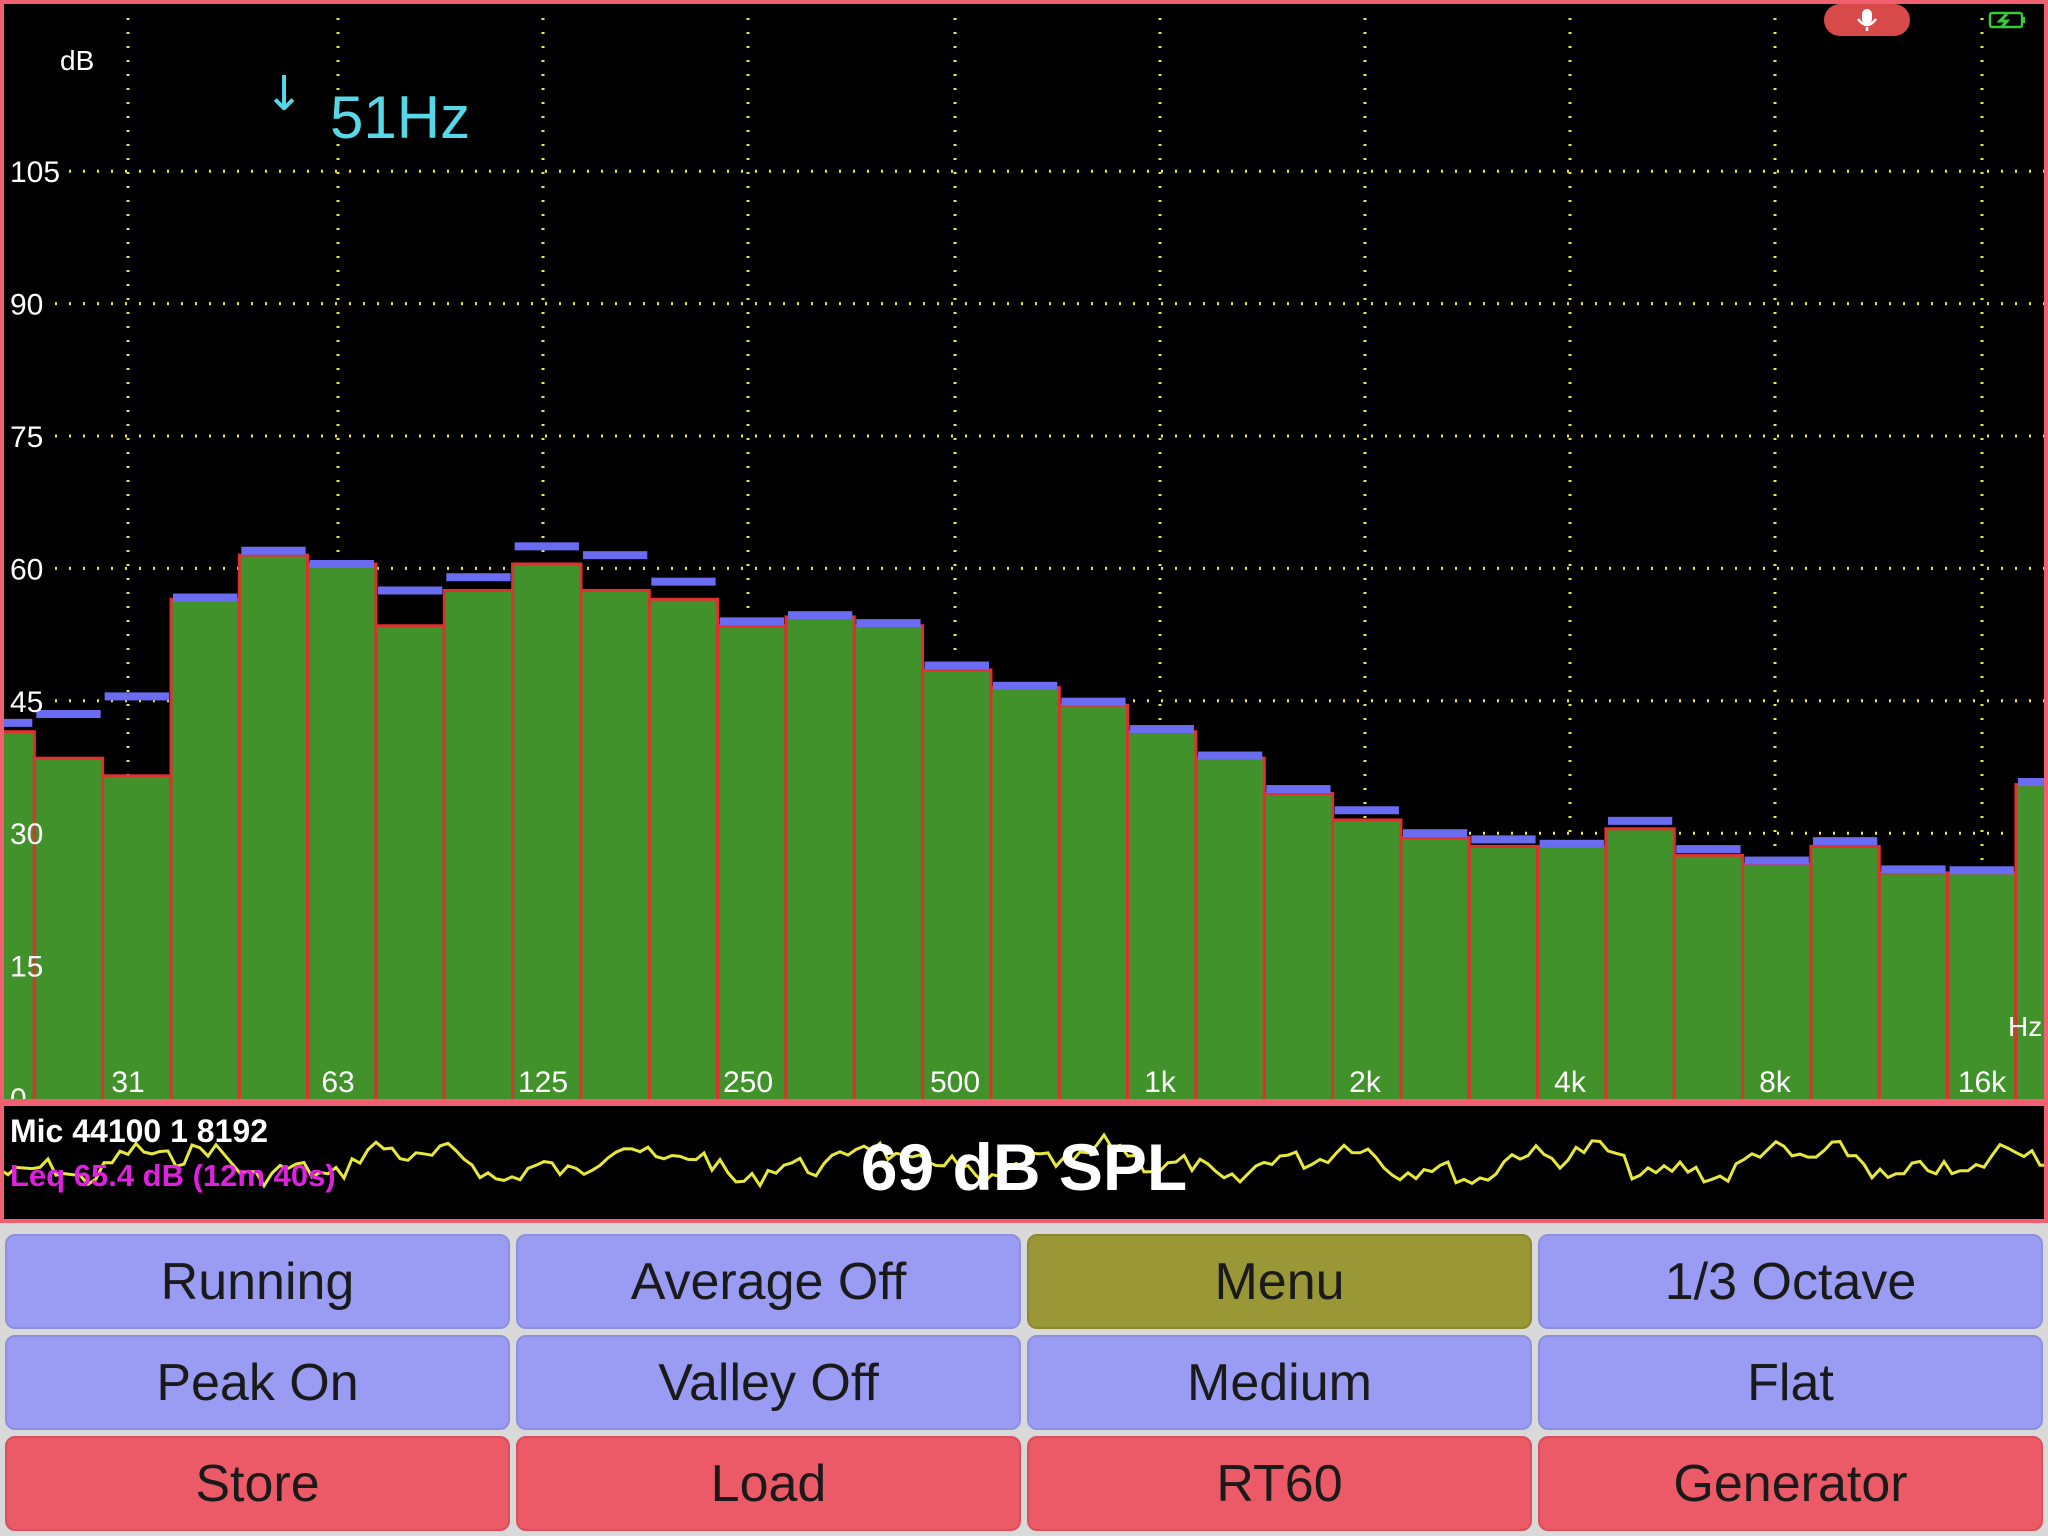 This screenshot has height=1536, width=2048. Describe the element at coordinates (1279, 1281) in the screenshot. I see `menu-button: Menu` at that location.